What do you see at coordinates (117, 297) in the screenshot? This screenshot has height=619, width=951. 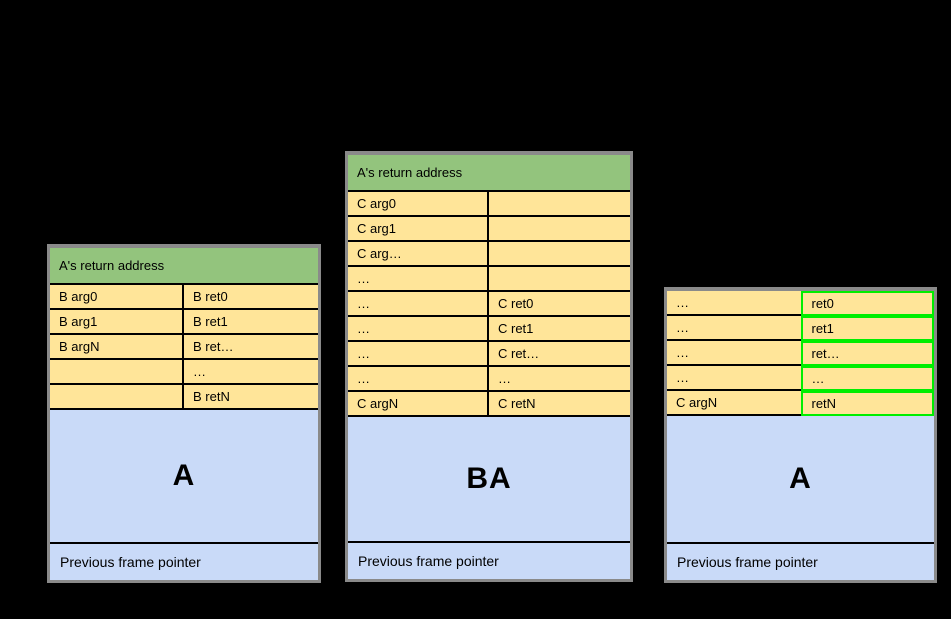 I see `arg-cell: B arg0` at bounding box center [117, 297].